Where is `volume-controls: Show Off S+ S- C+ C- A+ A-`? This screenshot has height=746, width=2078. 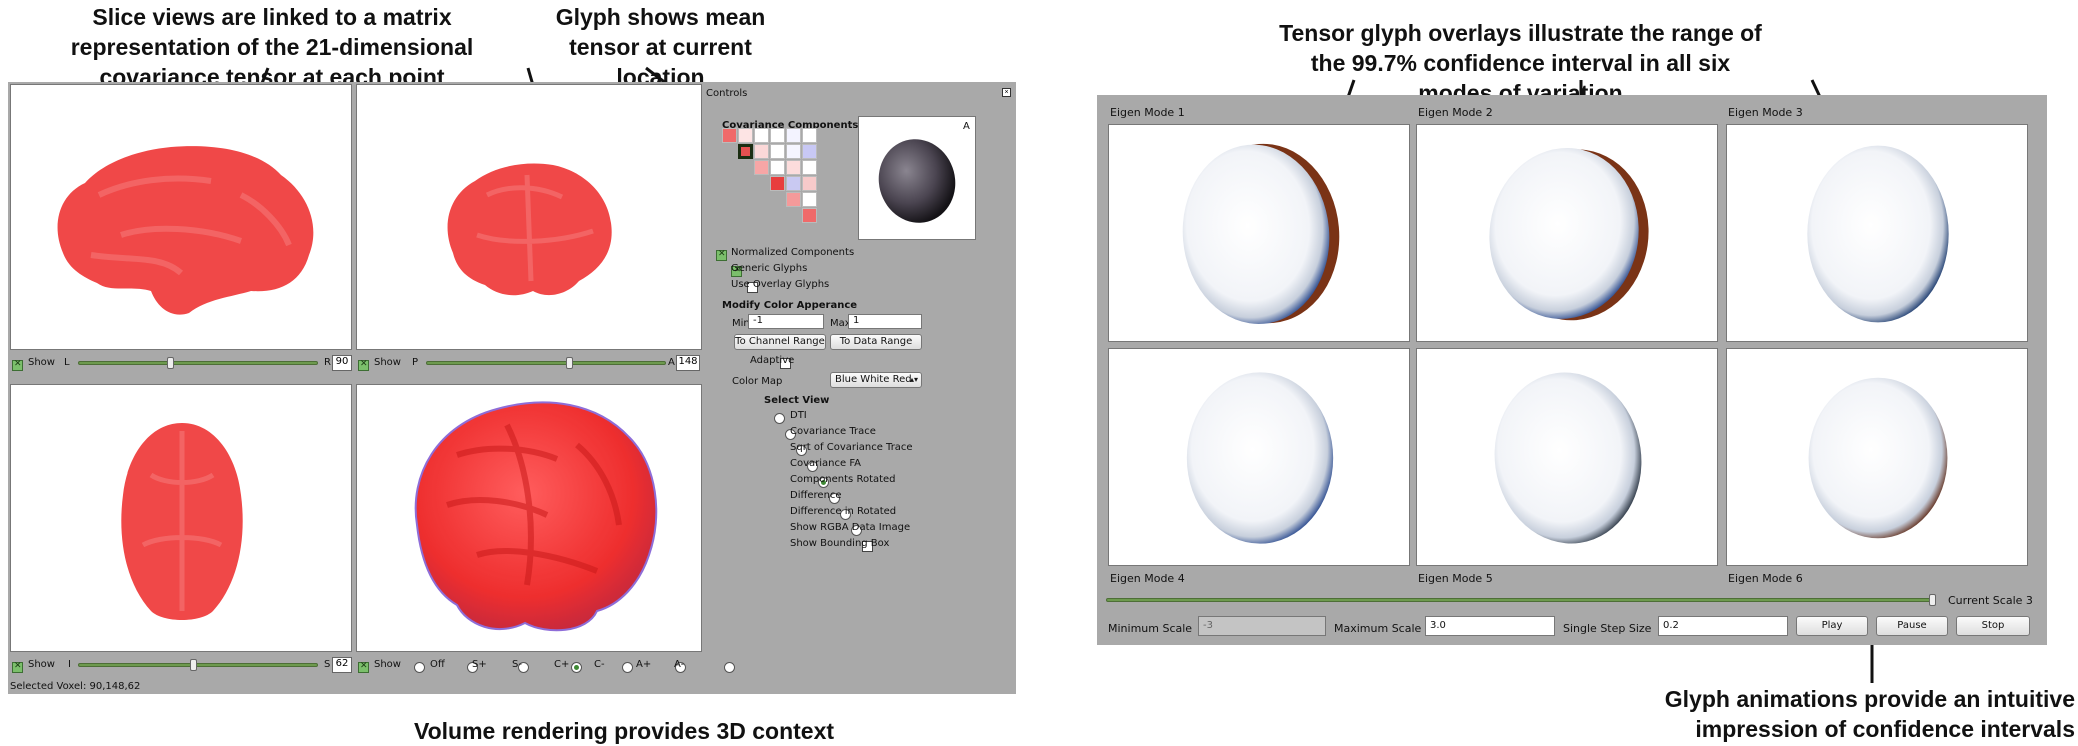 volume-controls: Show Off S+ S- C+ C- A+ A- is located at coordinates (545, 665).